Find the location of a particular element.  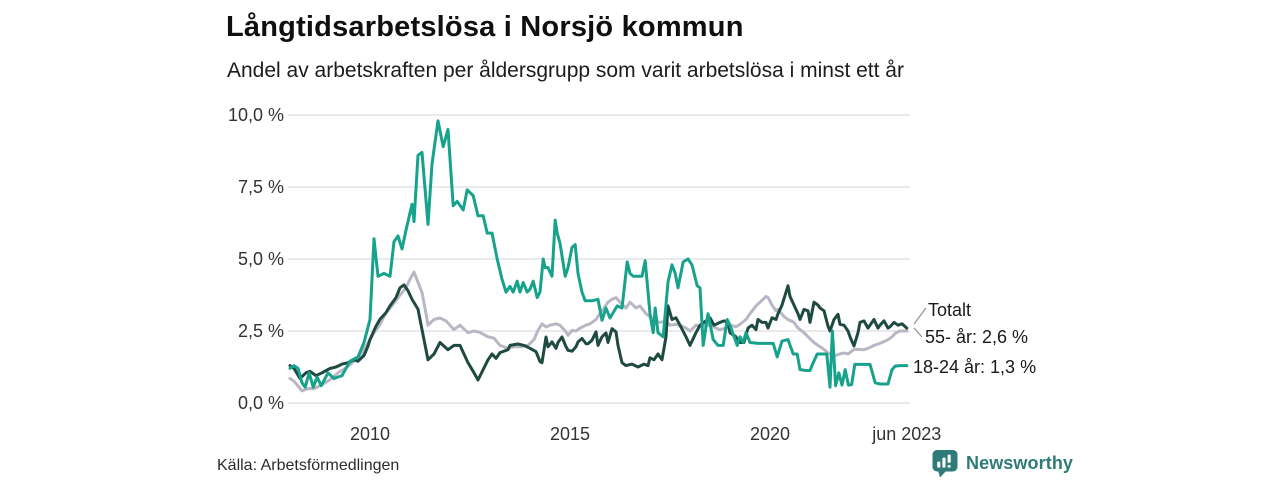

y-axis-tick: 10,0 % is located at coordinates (255, 115).